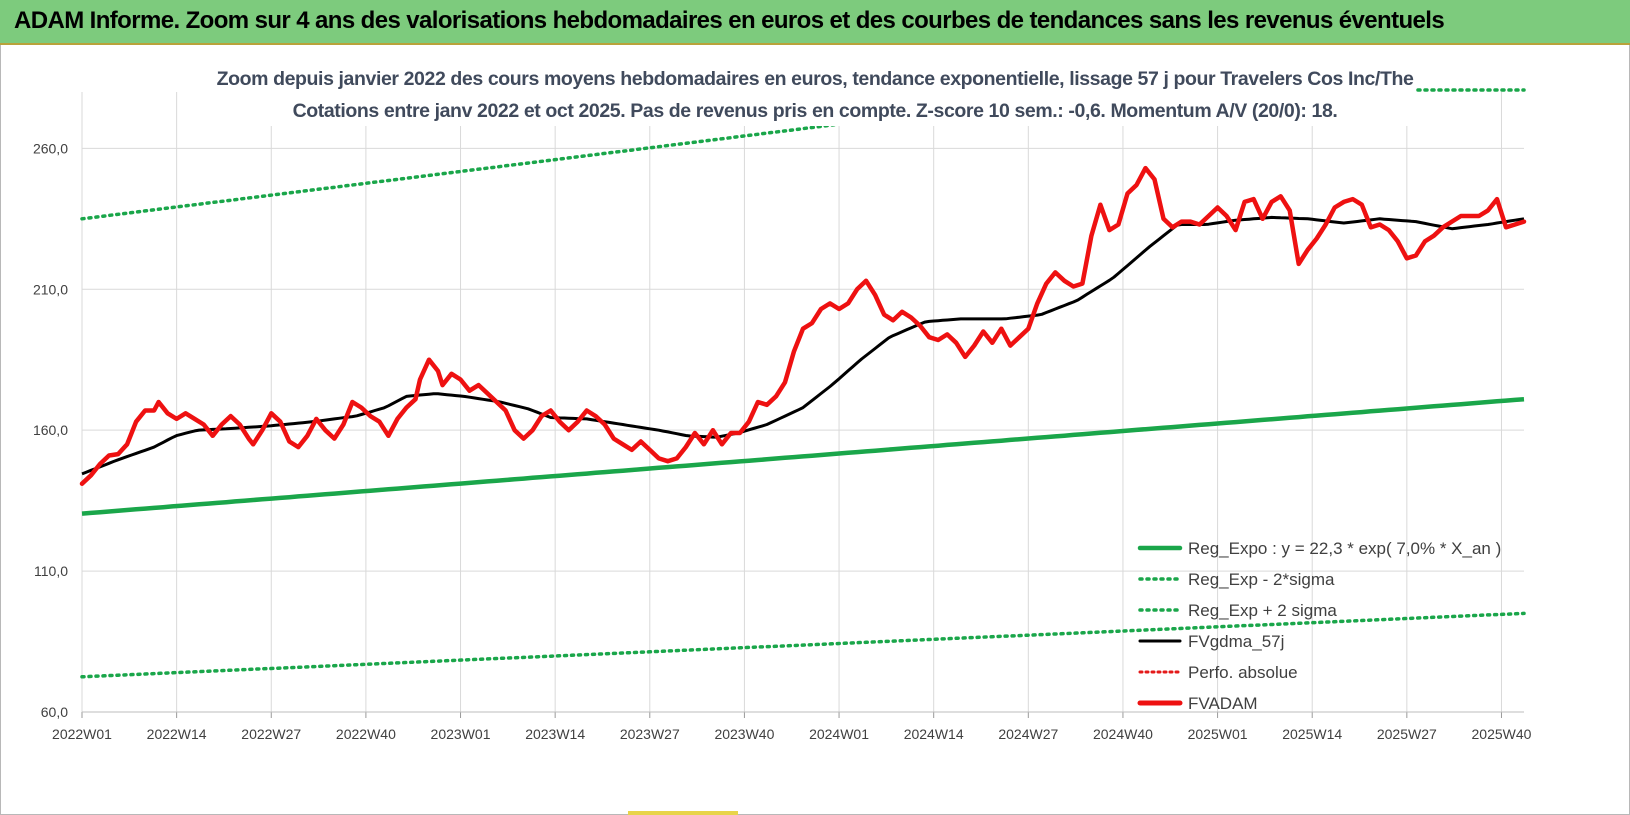  Describe the element at coordinates (366, 734) in the screenshot. I see `x-tick-label: 2022W40` at that location.